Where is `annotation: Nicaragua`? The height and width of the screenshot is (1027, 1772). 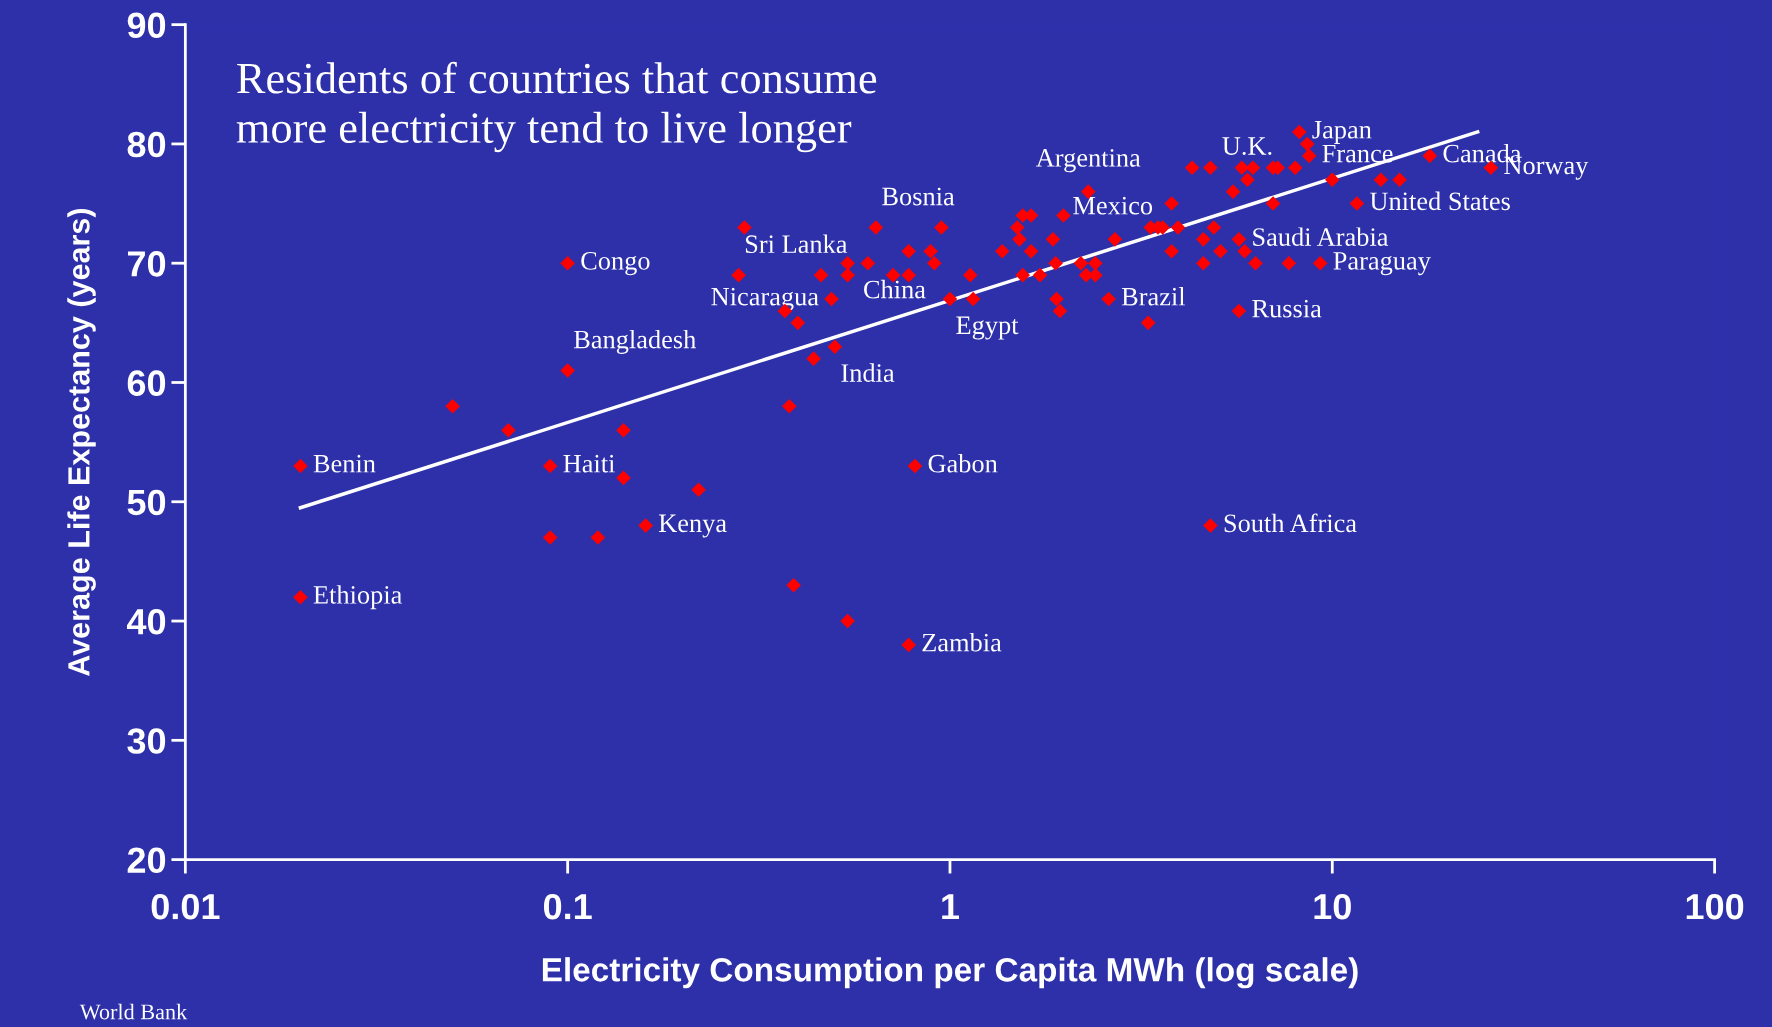 annotation: Nicaragua is located at coordinates (765, 299).